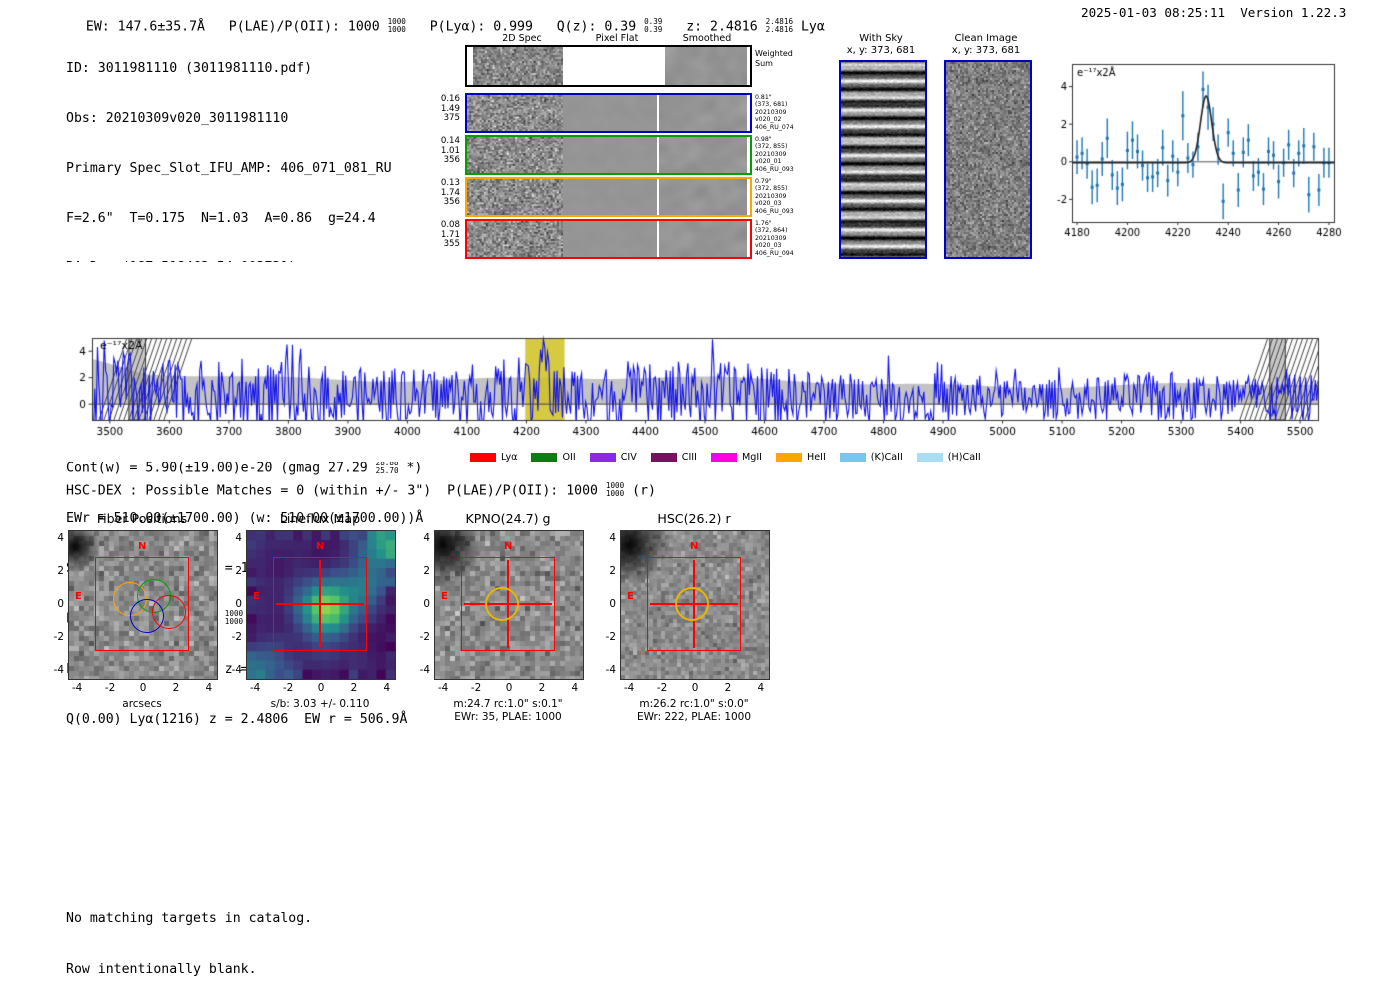 The width and height of the screenshot is (1400, 995). What do you see at coordinates (768, 162) in the screenshot?
I see `exposure-info-value: v020_01` at bounding box center [768, 162].